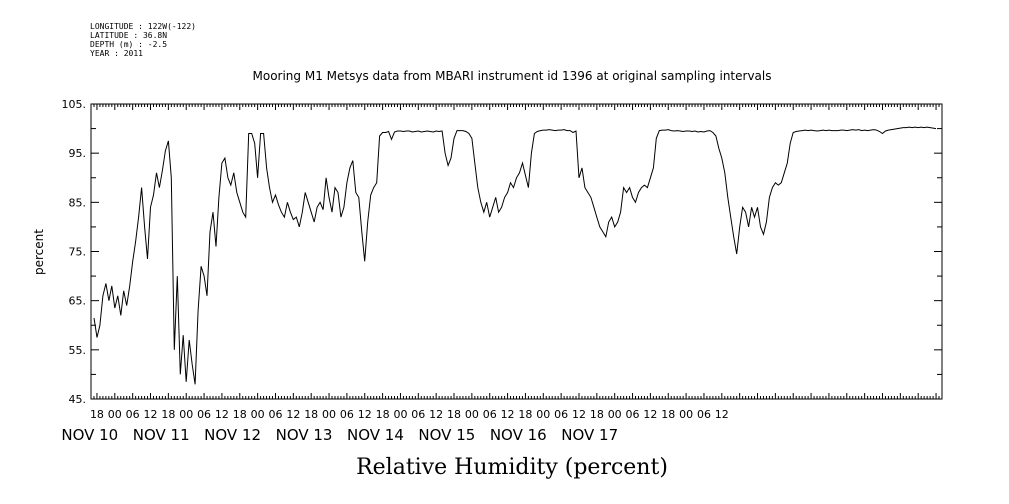 The image size is (1009, 504). Describe the element at coordinates (232, 435) in the screenshot. I see `day-label: NOV 12` at that location.